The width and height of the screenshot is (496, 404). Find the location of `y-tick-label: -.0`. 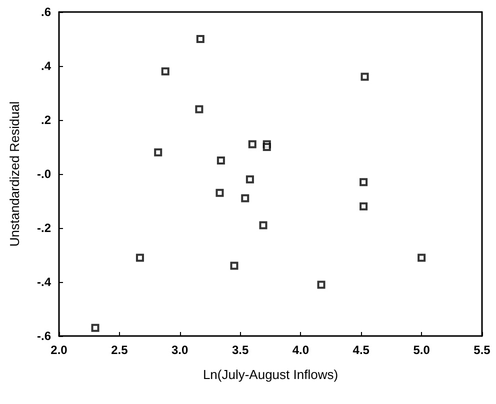

y-tick-label: -.0 is located at coordinates (44, 174).